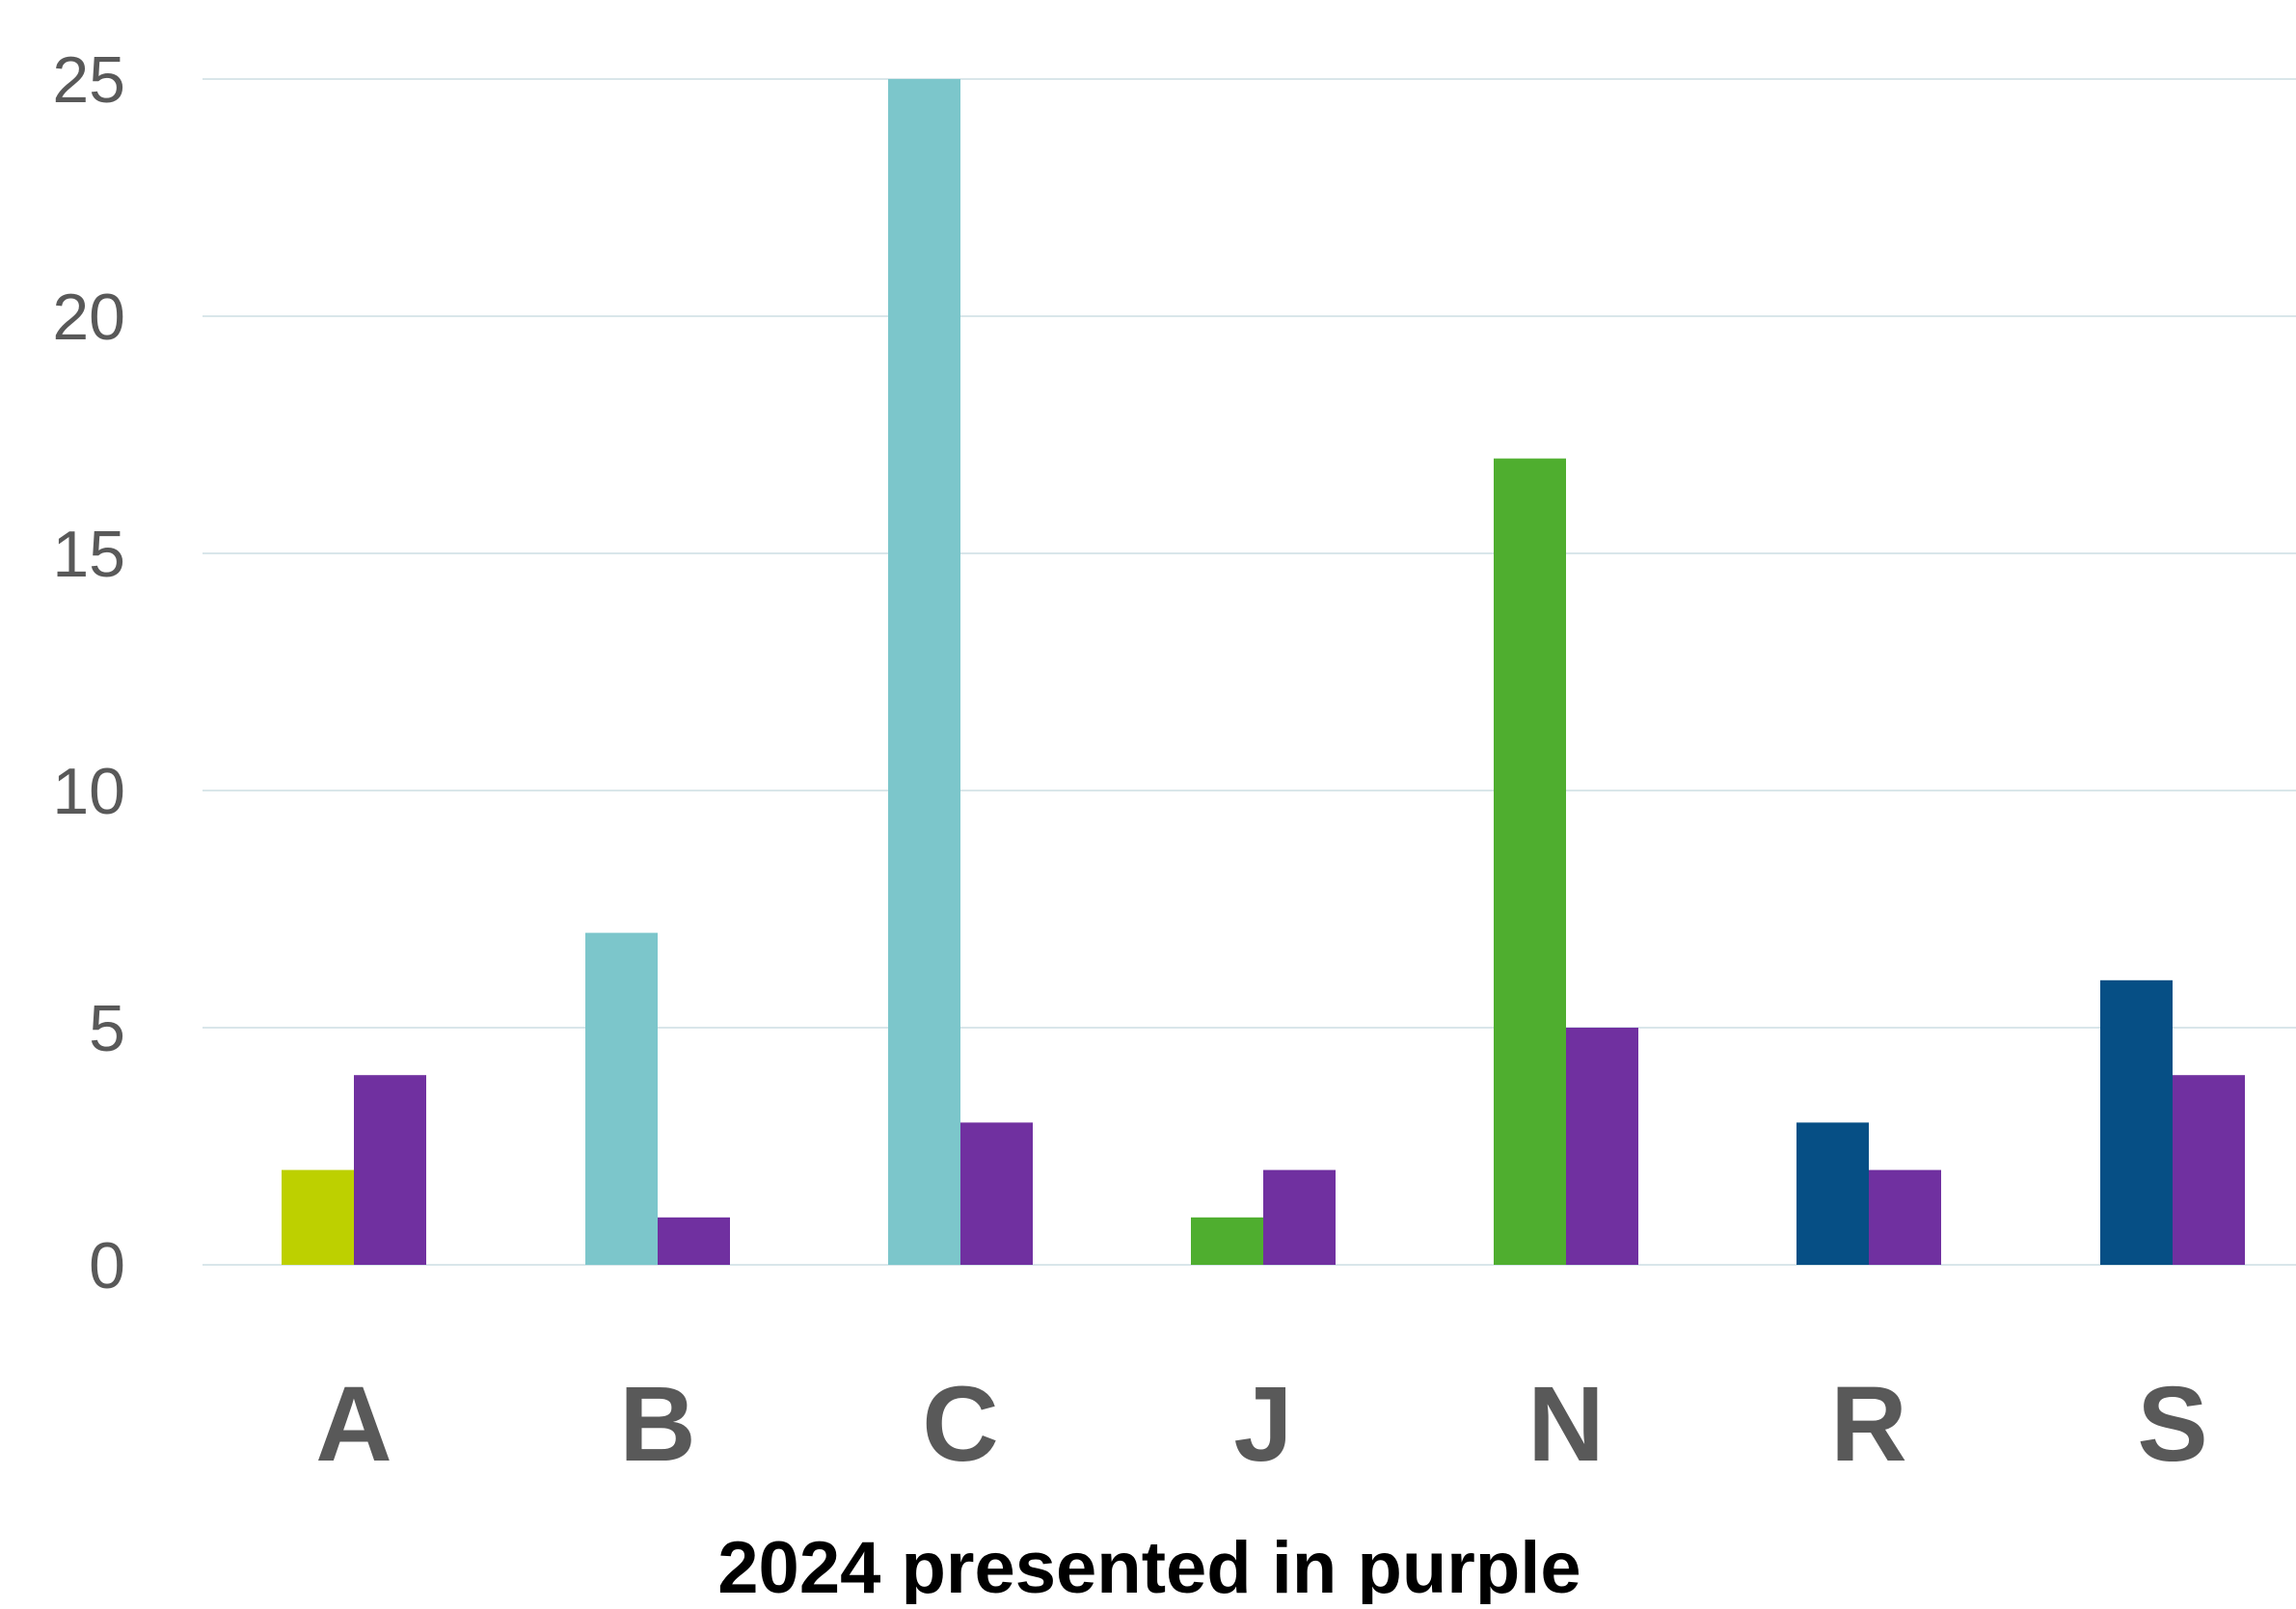 Image resolution: width=2296 pixels, height=1609 pixels. I want to click on y-tick-label: 0, so click(107, 1265).